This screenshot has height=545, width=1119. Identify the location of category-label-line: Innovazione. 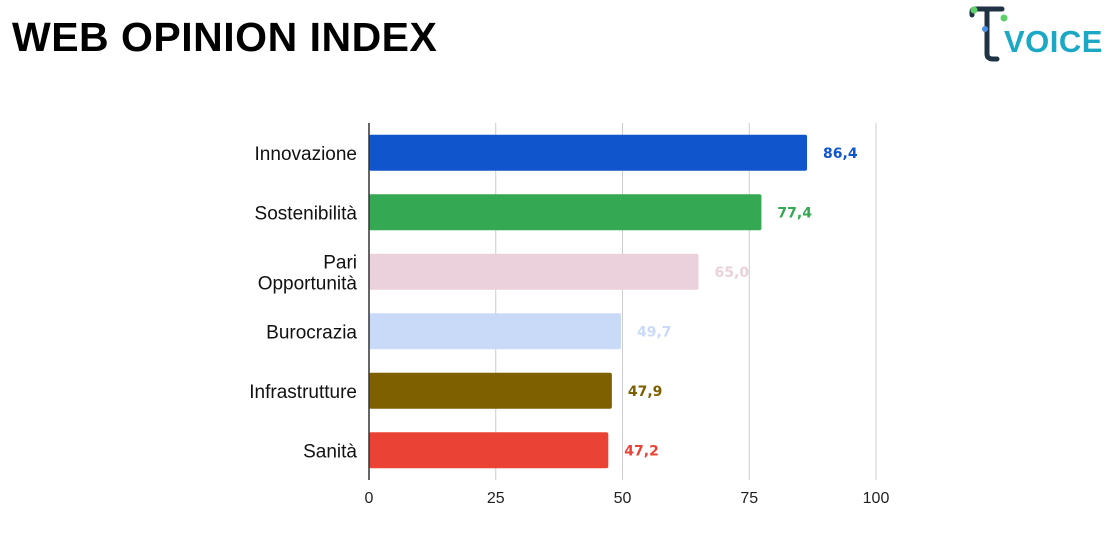
(306, 154).